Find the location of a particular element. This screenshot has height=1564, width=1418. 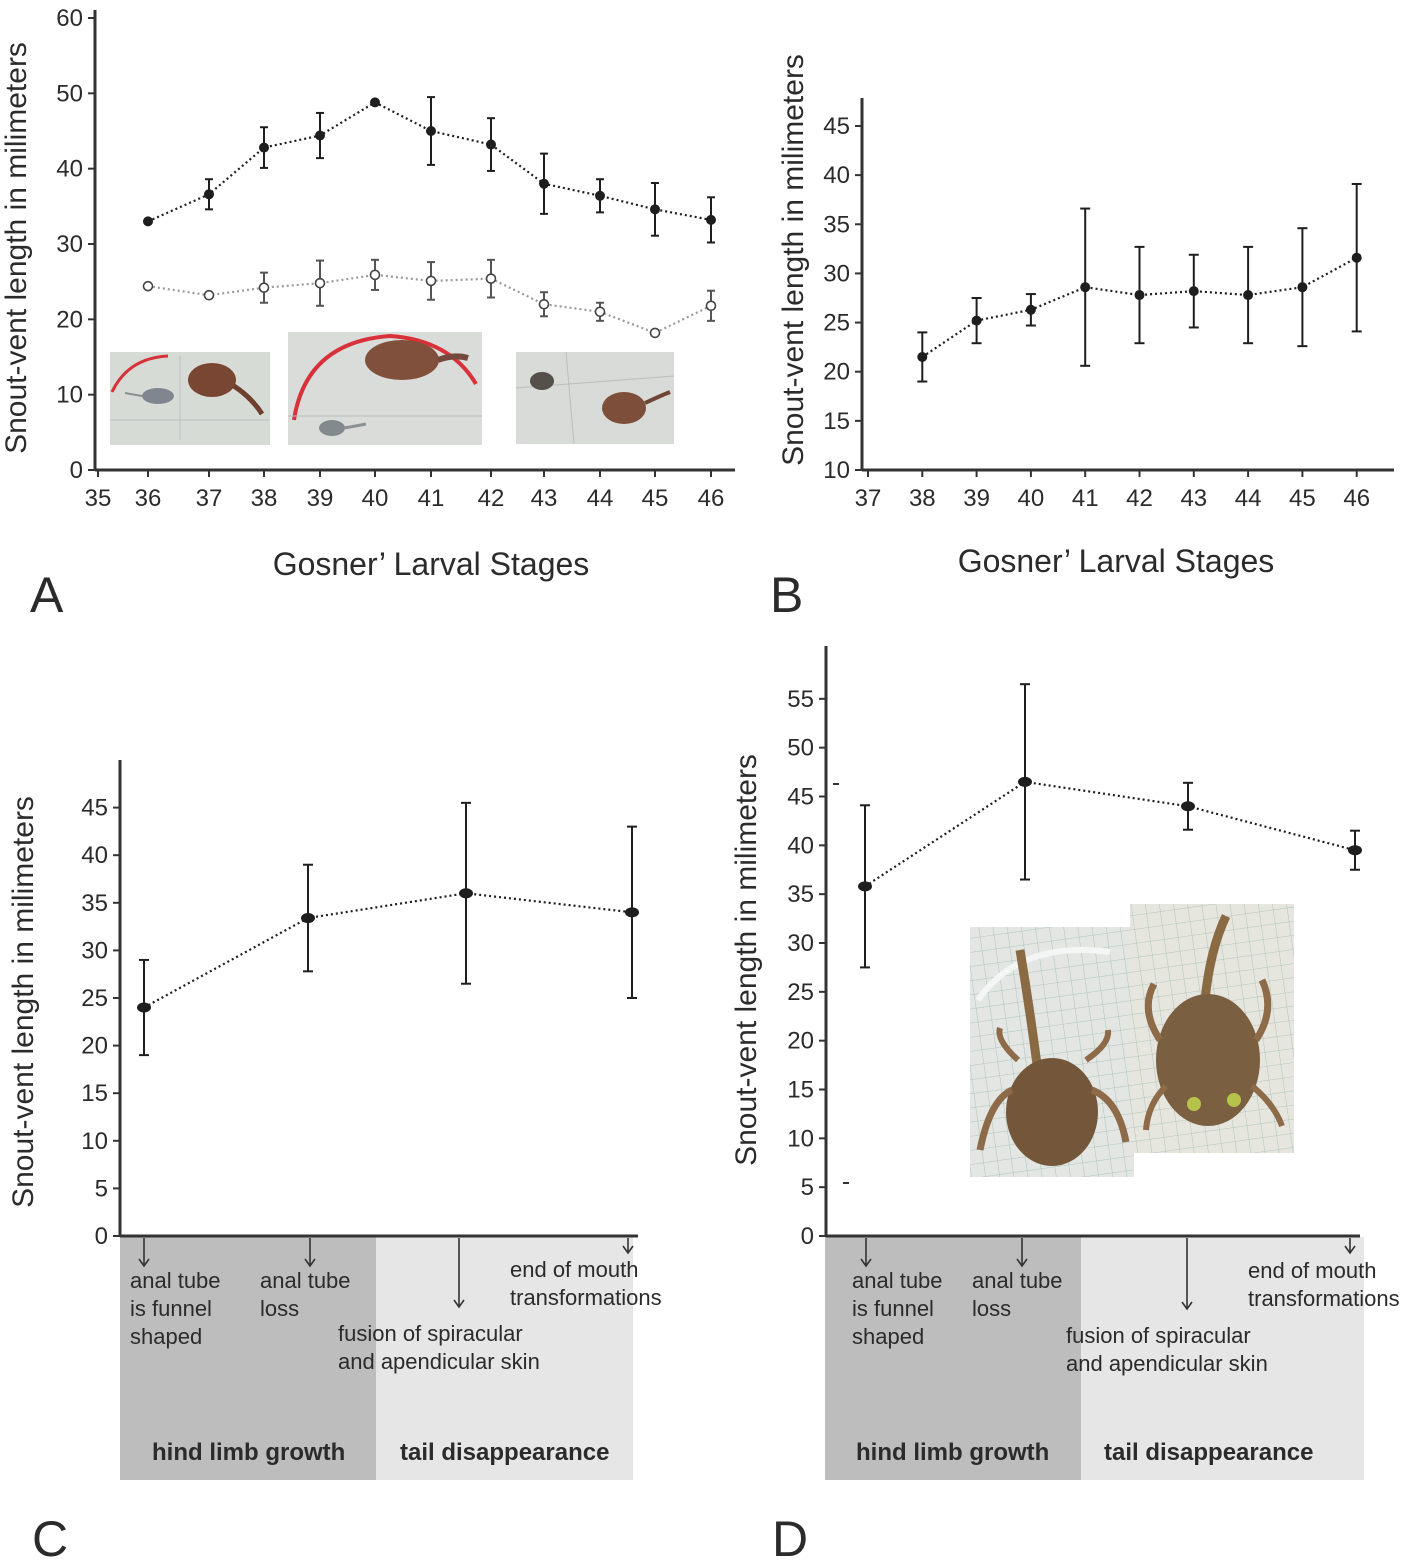

y-tick-label: 60 is located at coordinates (69, 18).